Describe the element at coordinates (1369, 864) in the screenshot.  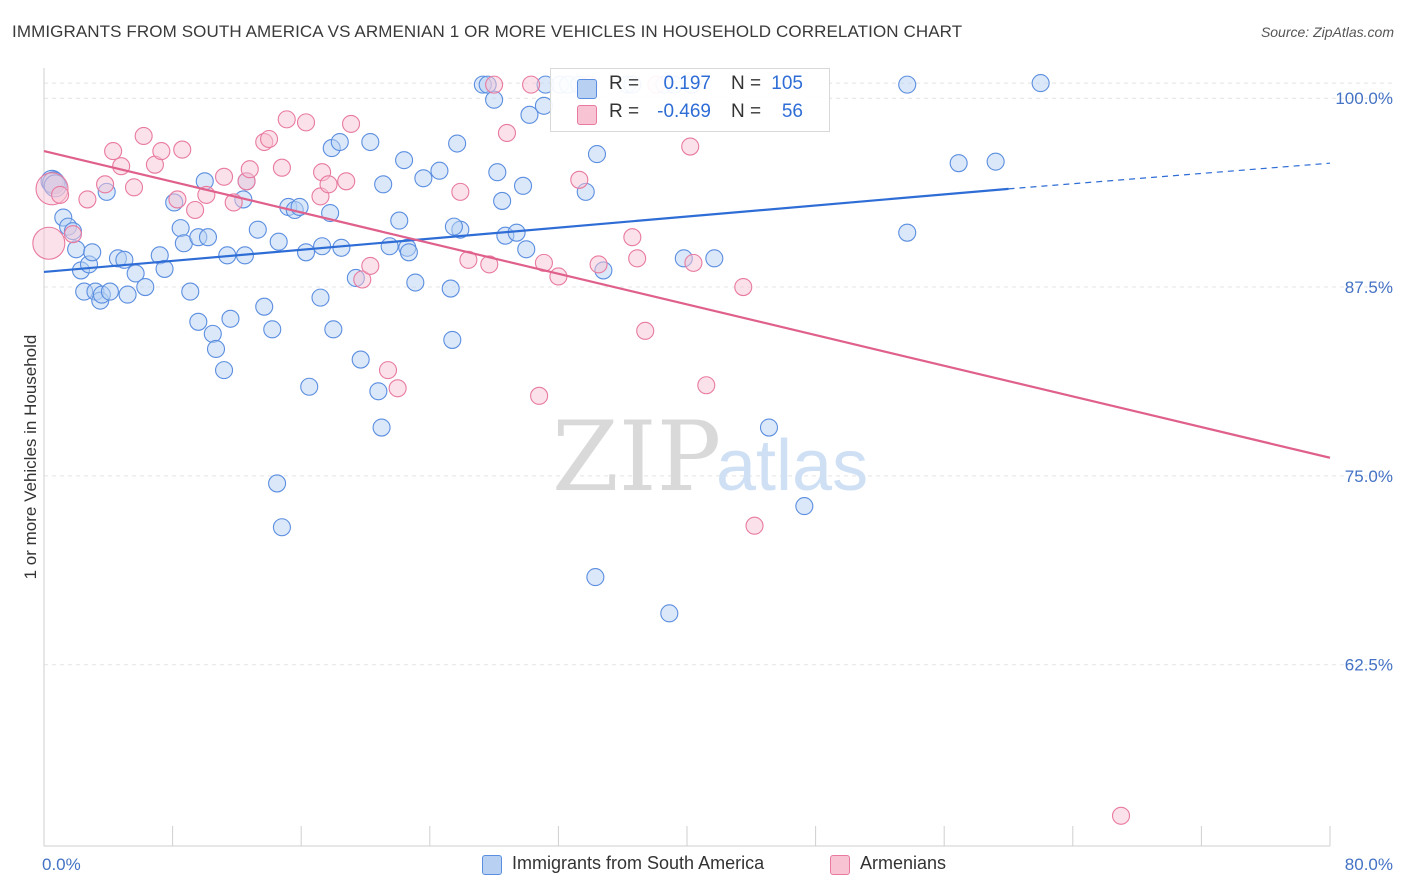
I see `x-tick-label: 80.0%` at that location.